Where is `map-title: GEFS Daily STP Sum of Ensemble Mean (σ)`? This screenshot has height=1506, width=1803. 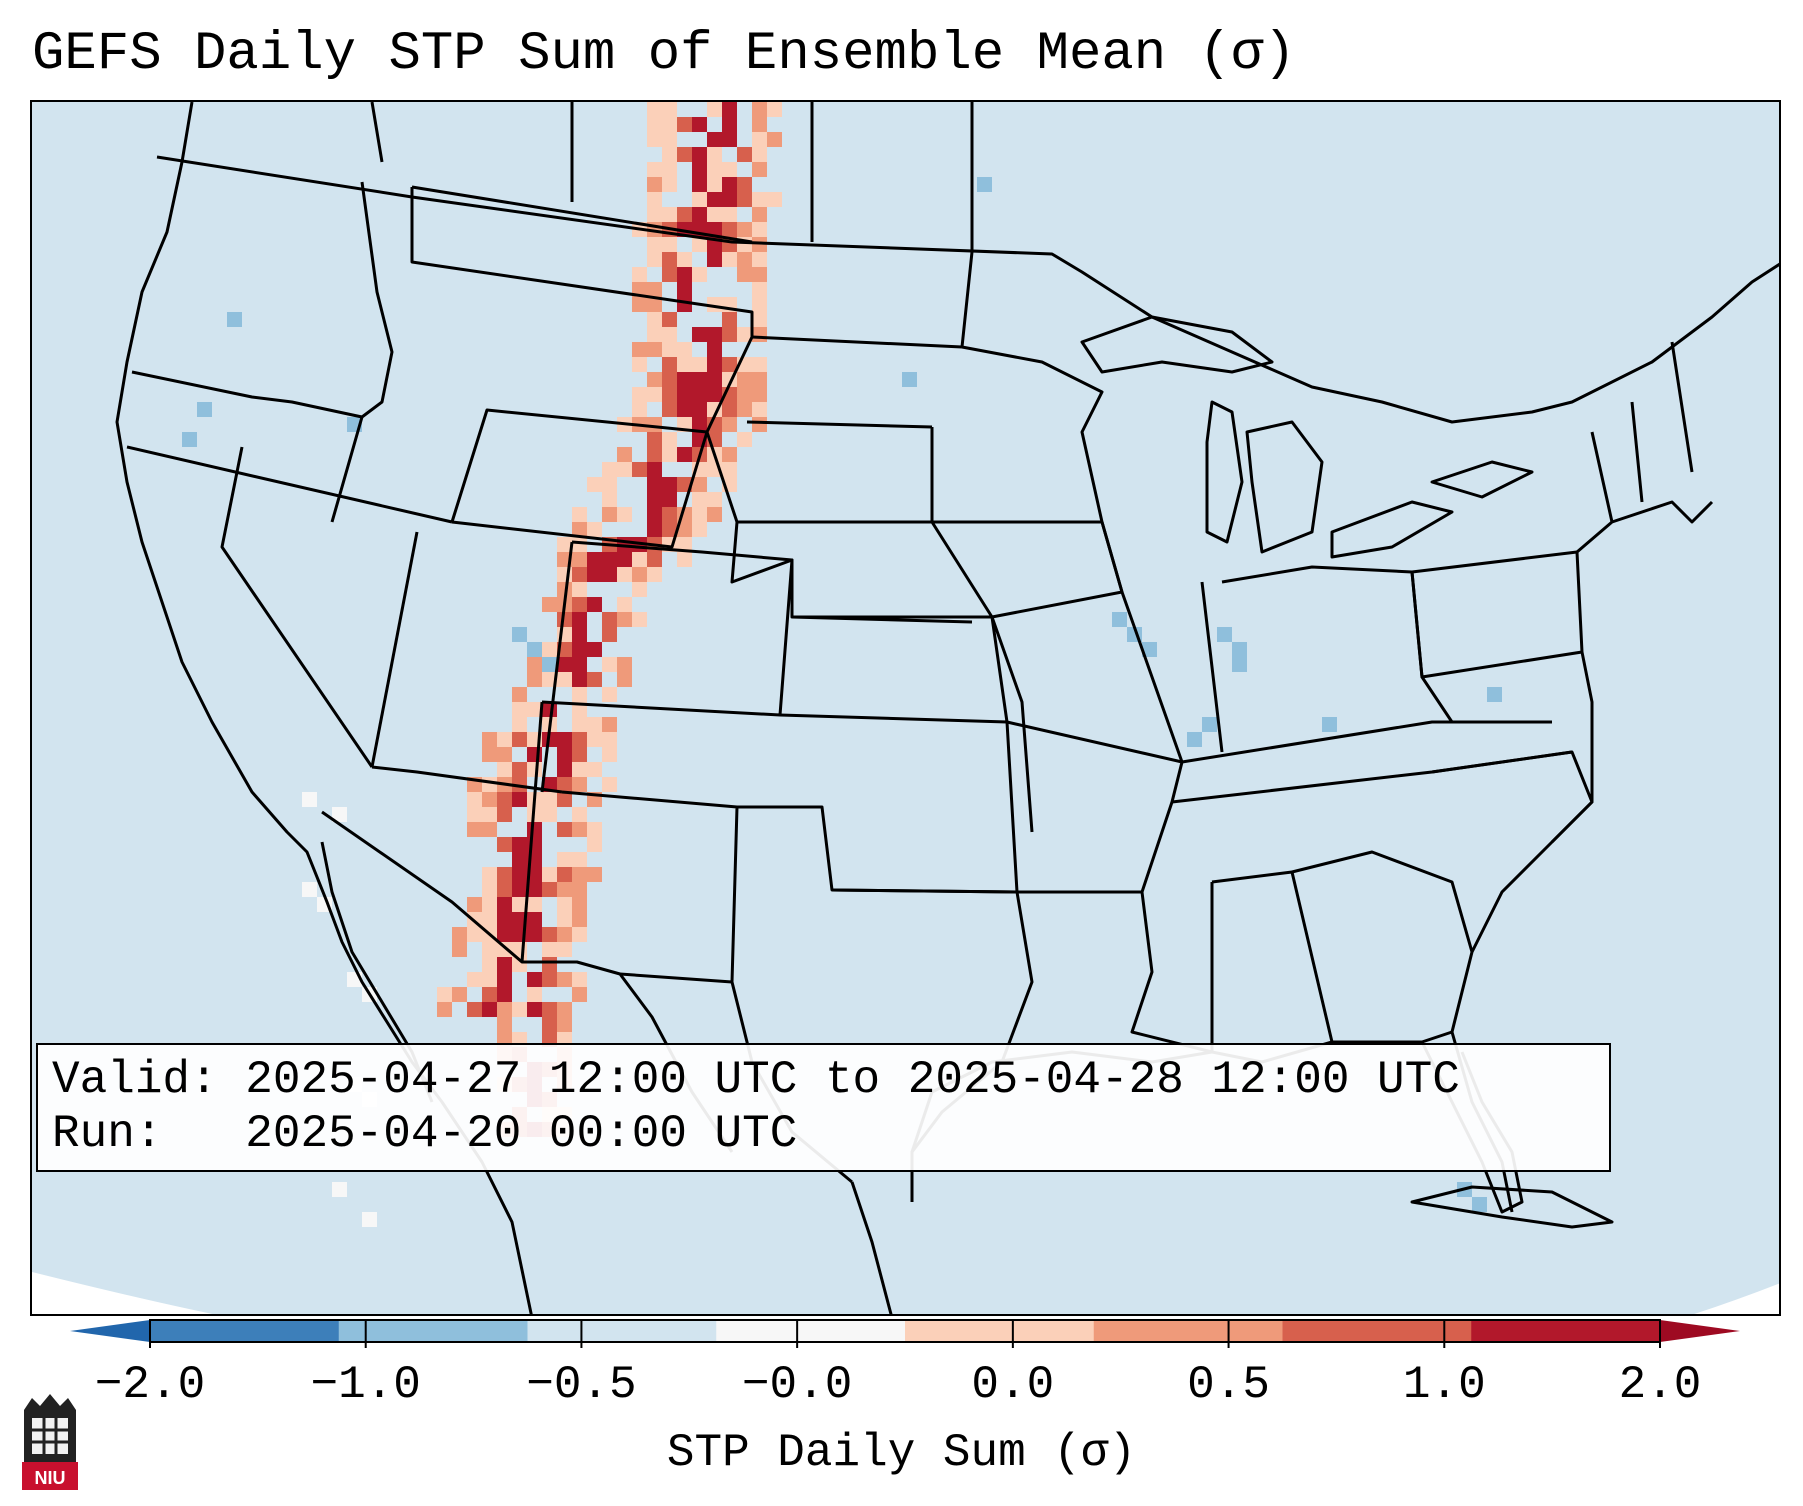 map-title: GEFS Daily STP Sum of Ensemble Mean (σ) is located at coordinates (664, 54).